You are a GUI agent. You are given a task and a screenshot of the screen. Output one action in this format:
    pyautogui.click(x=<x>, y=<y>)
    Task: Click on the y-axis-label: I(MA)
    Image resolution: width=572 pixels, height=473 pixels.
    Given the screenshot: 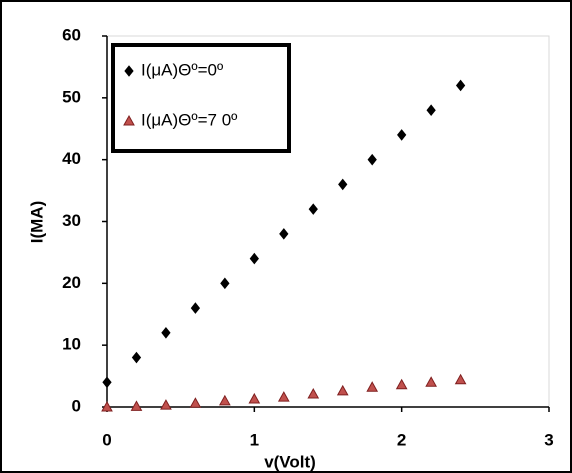 What is the action you would take?
    pyautogui.click(x=36, y=222)
    